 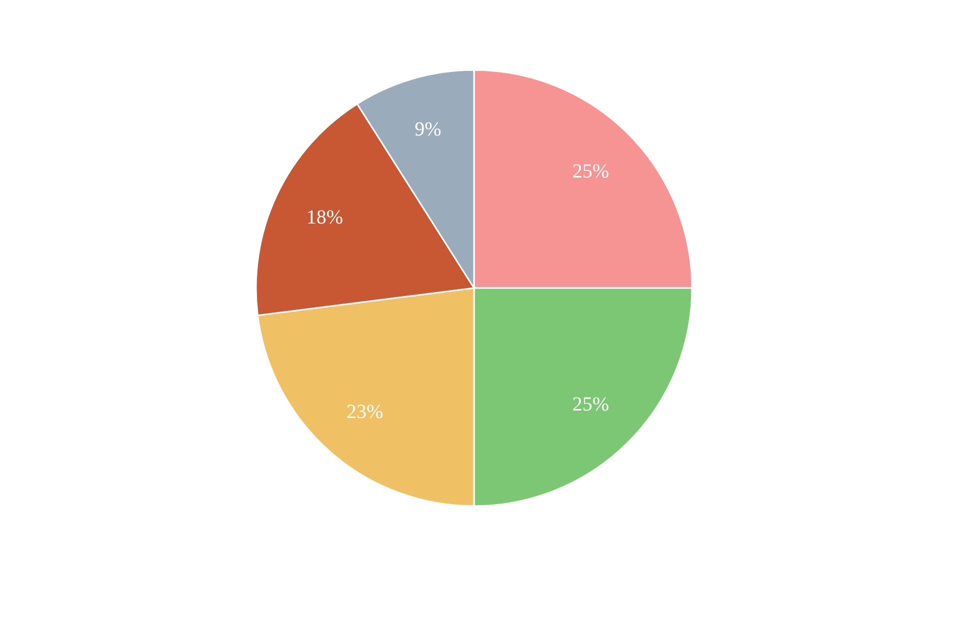 I want to click on data-label: 18%, so click(x=325, y=217).